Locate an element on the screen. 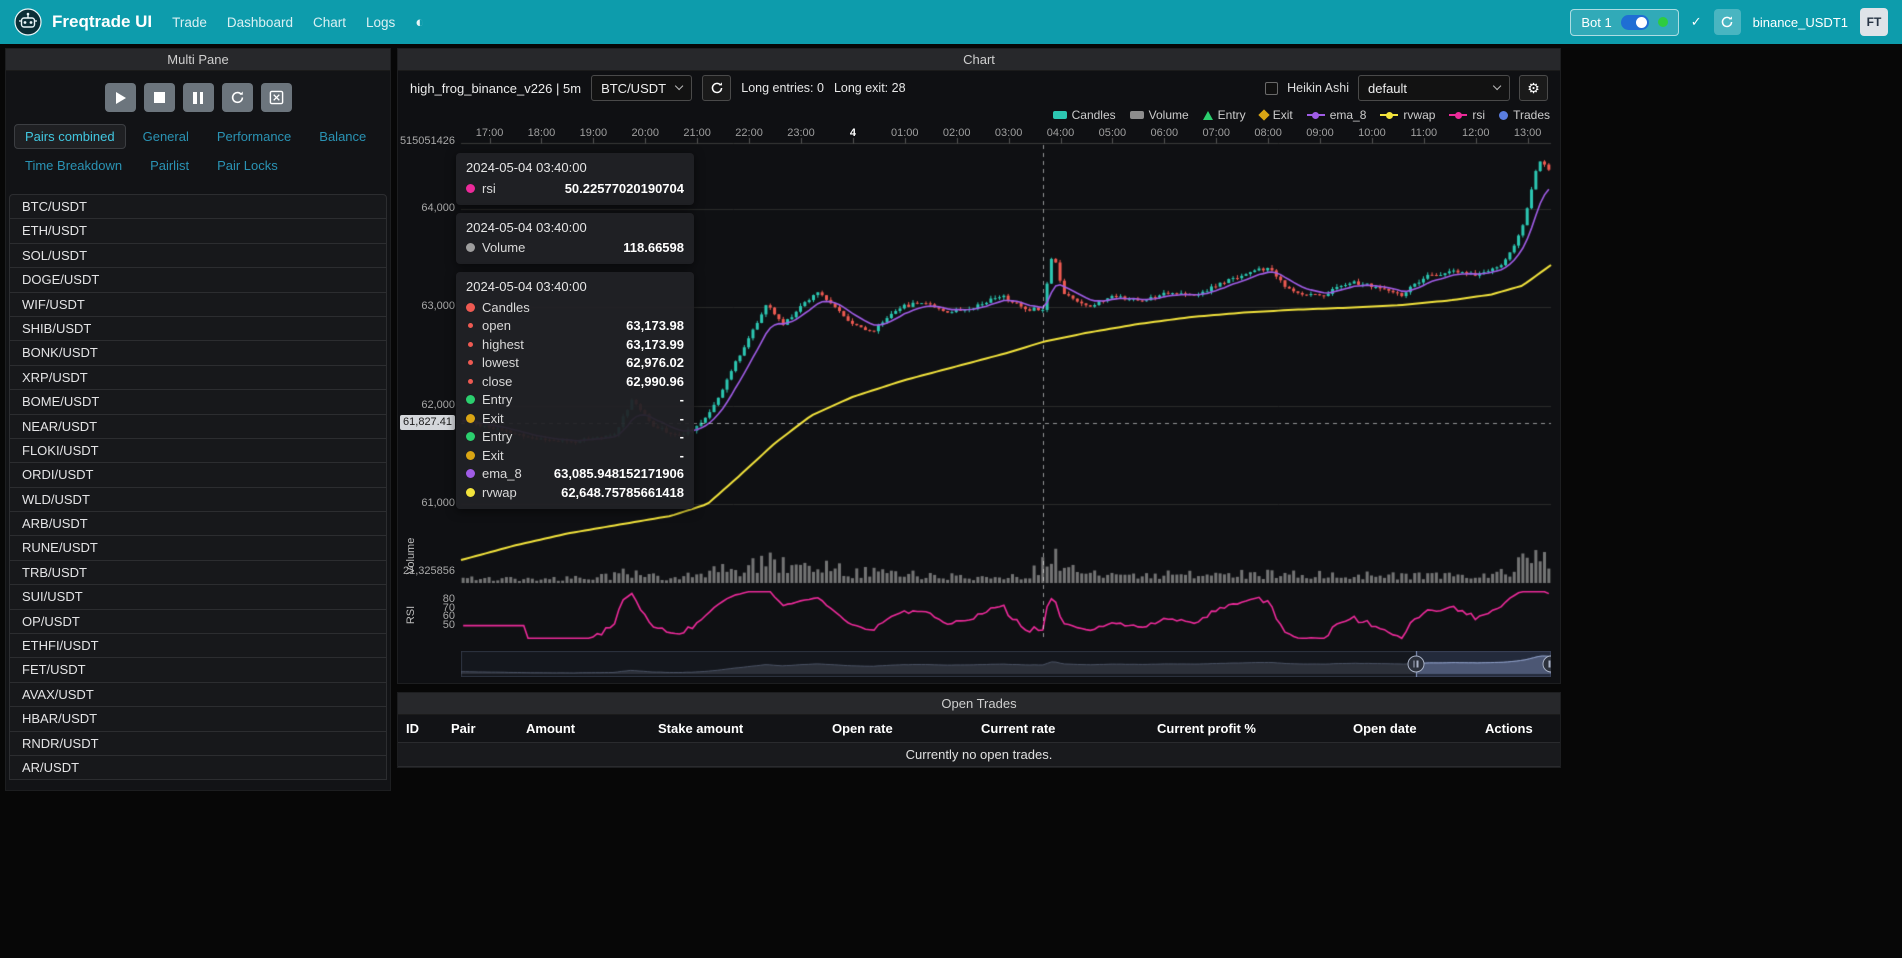 The height and width of the screenshot is (958, 1902). column-header-open-date: Open date is located at coordinates (1411, 729).